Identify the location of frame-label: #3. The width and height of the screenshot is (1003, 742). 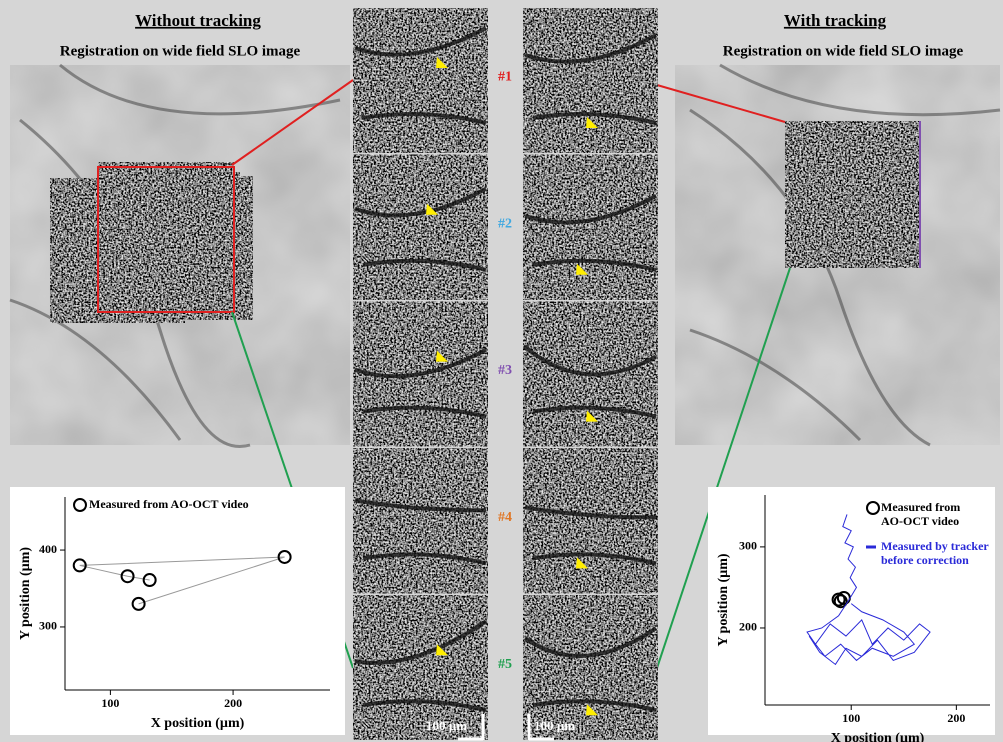
(505, 370).